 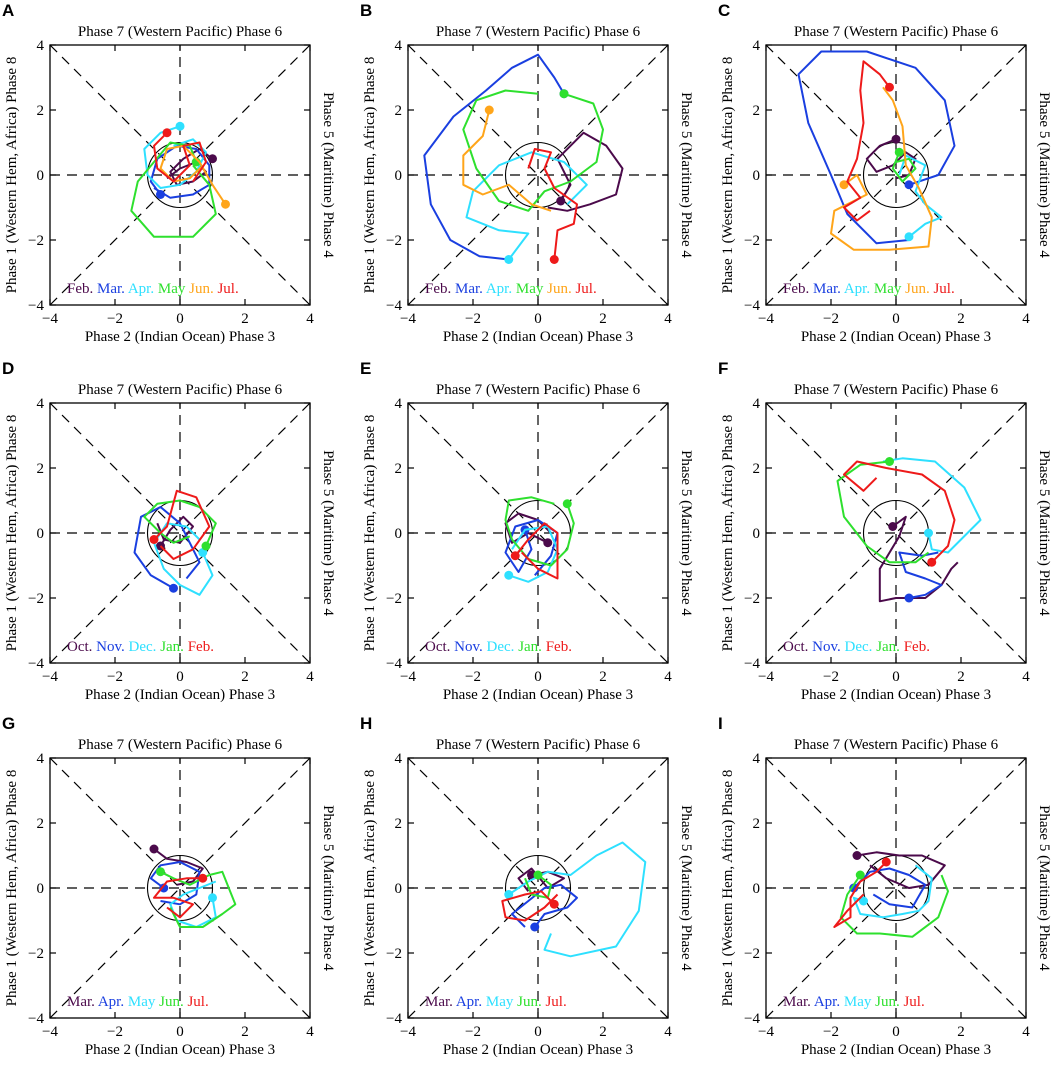 I want to click on legend: Mar. Apr. May Jun. Jul., so click(x=854, y=1002).